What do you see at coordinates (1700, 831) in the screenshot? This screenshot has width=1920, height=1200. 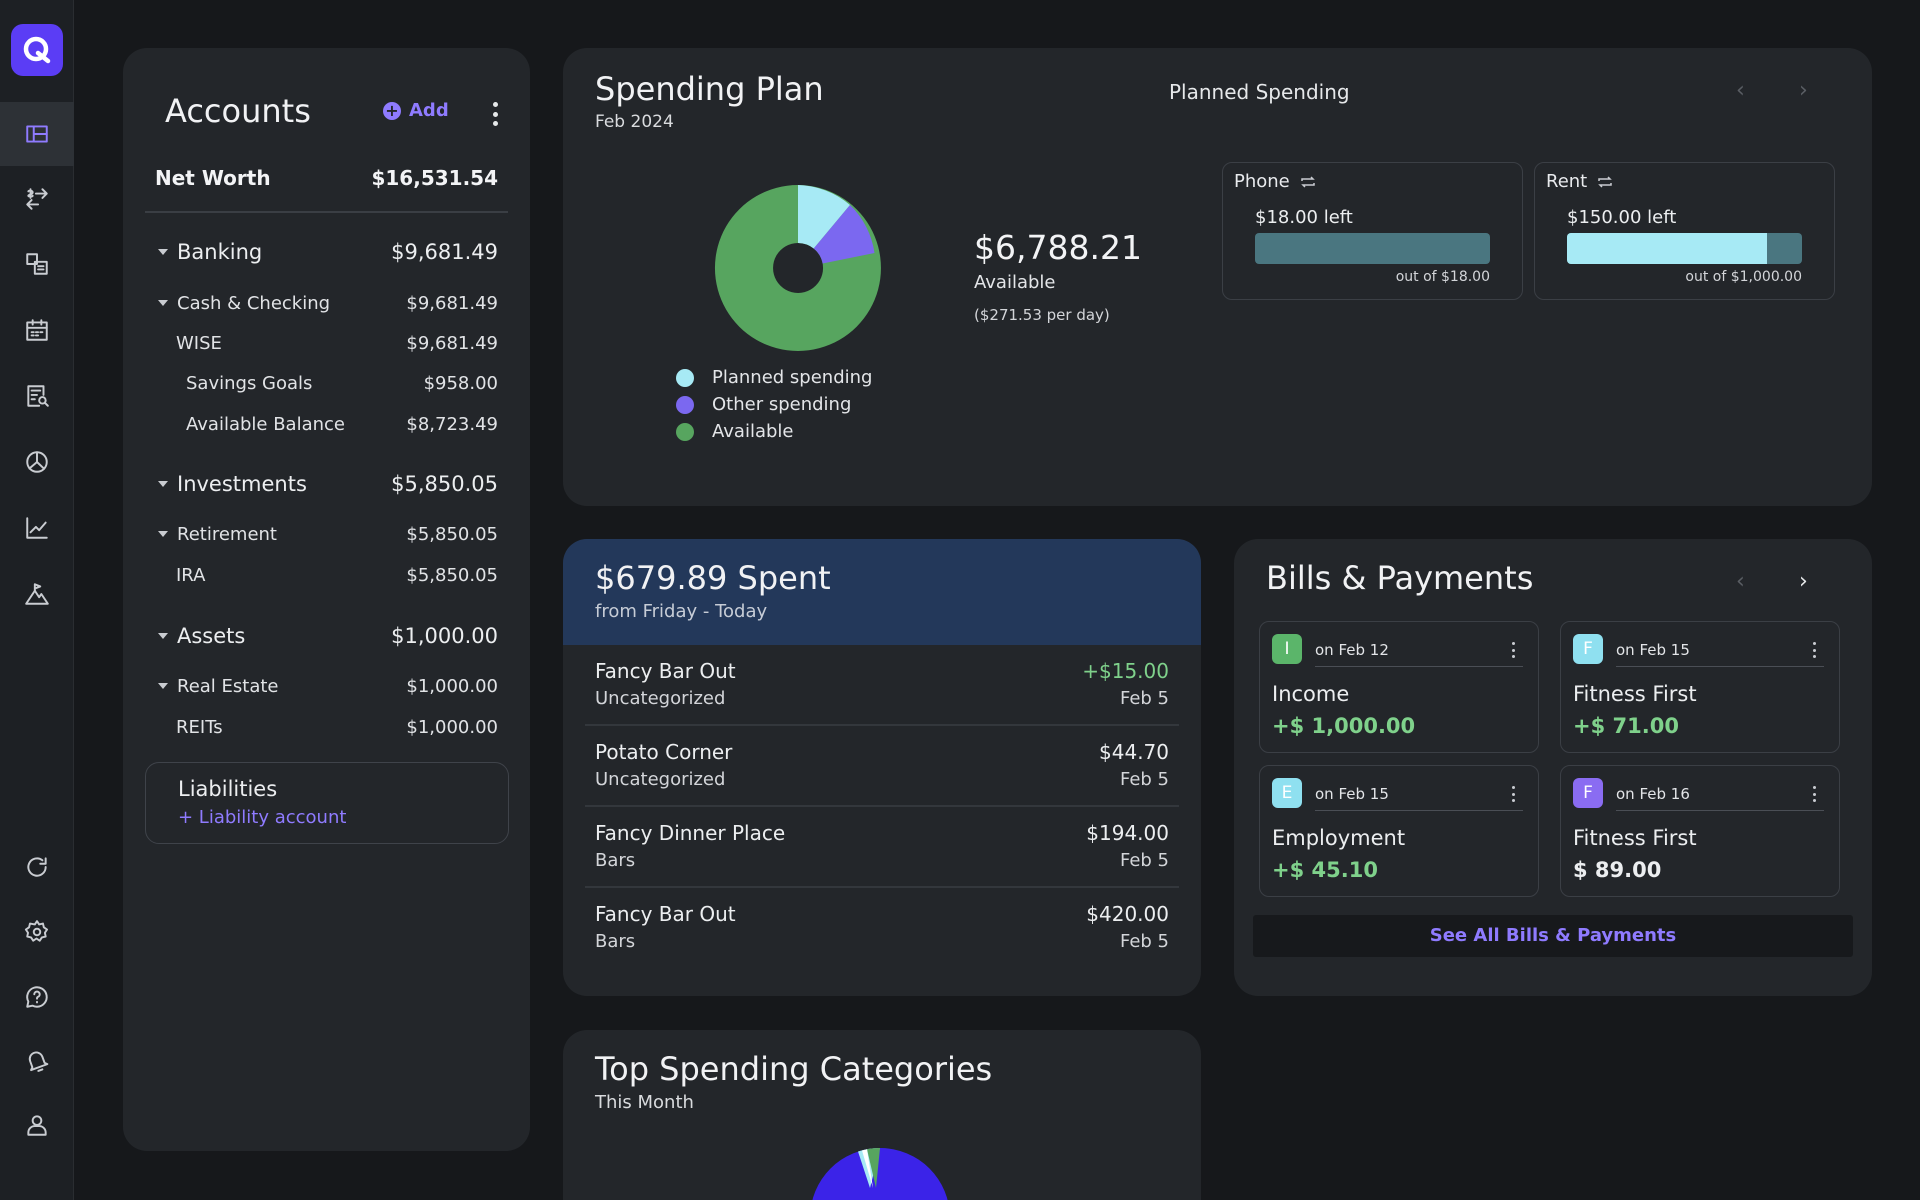 I see `bill-card-fitness-first-2: F on Feb 16 Fitness First $ 89.00` at bounding box center [1700, 831].